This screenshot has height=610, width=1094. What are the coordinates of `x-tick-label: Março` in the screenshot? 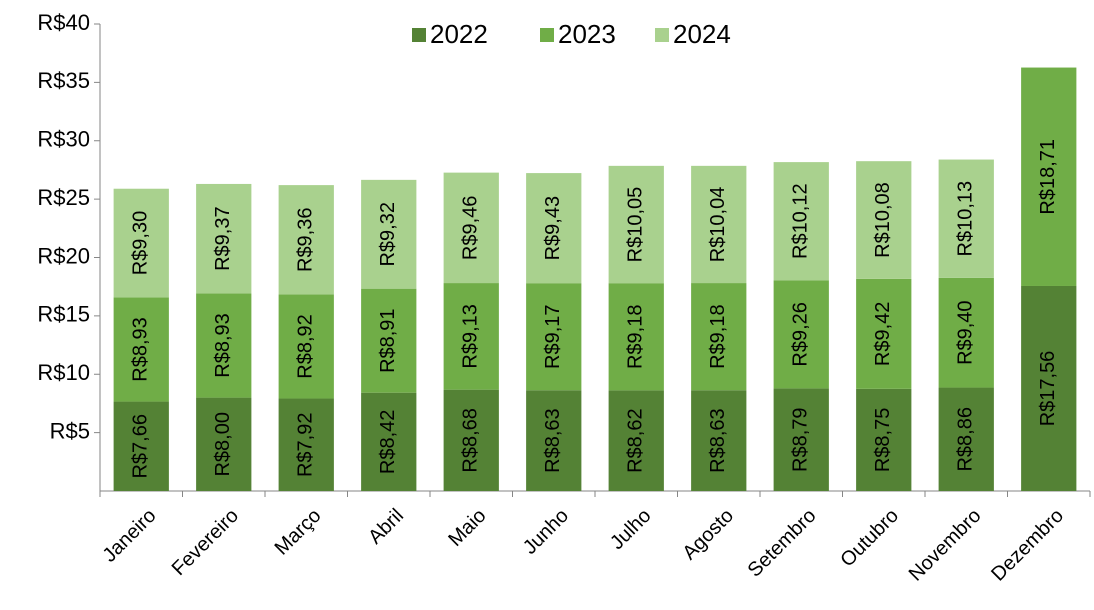 It's located at (298, 532).